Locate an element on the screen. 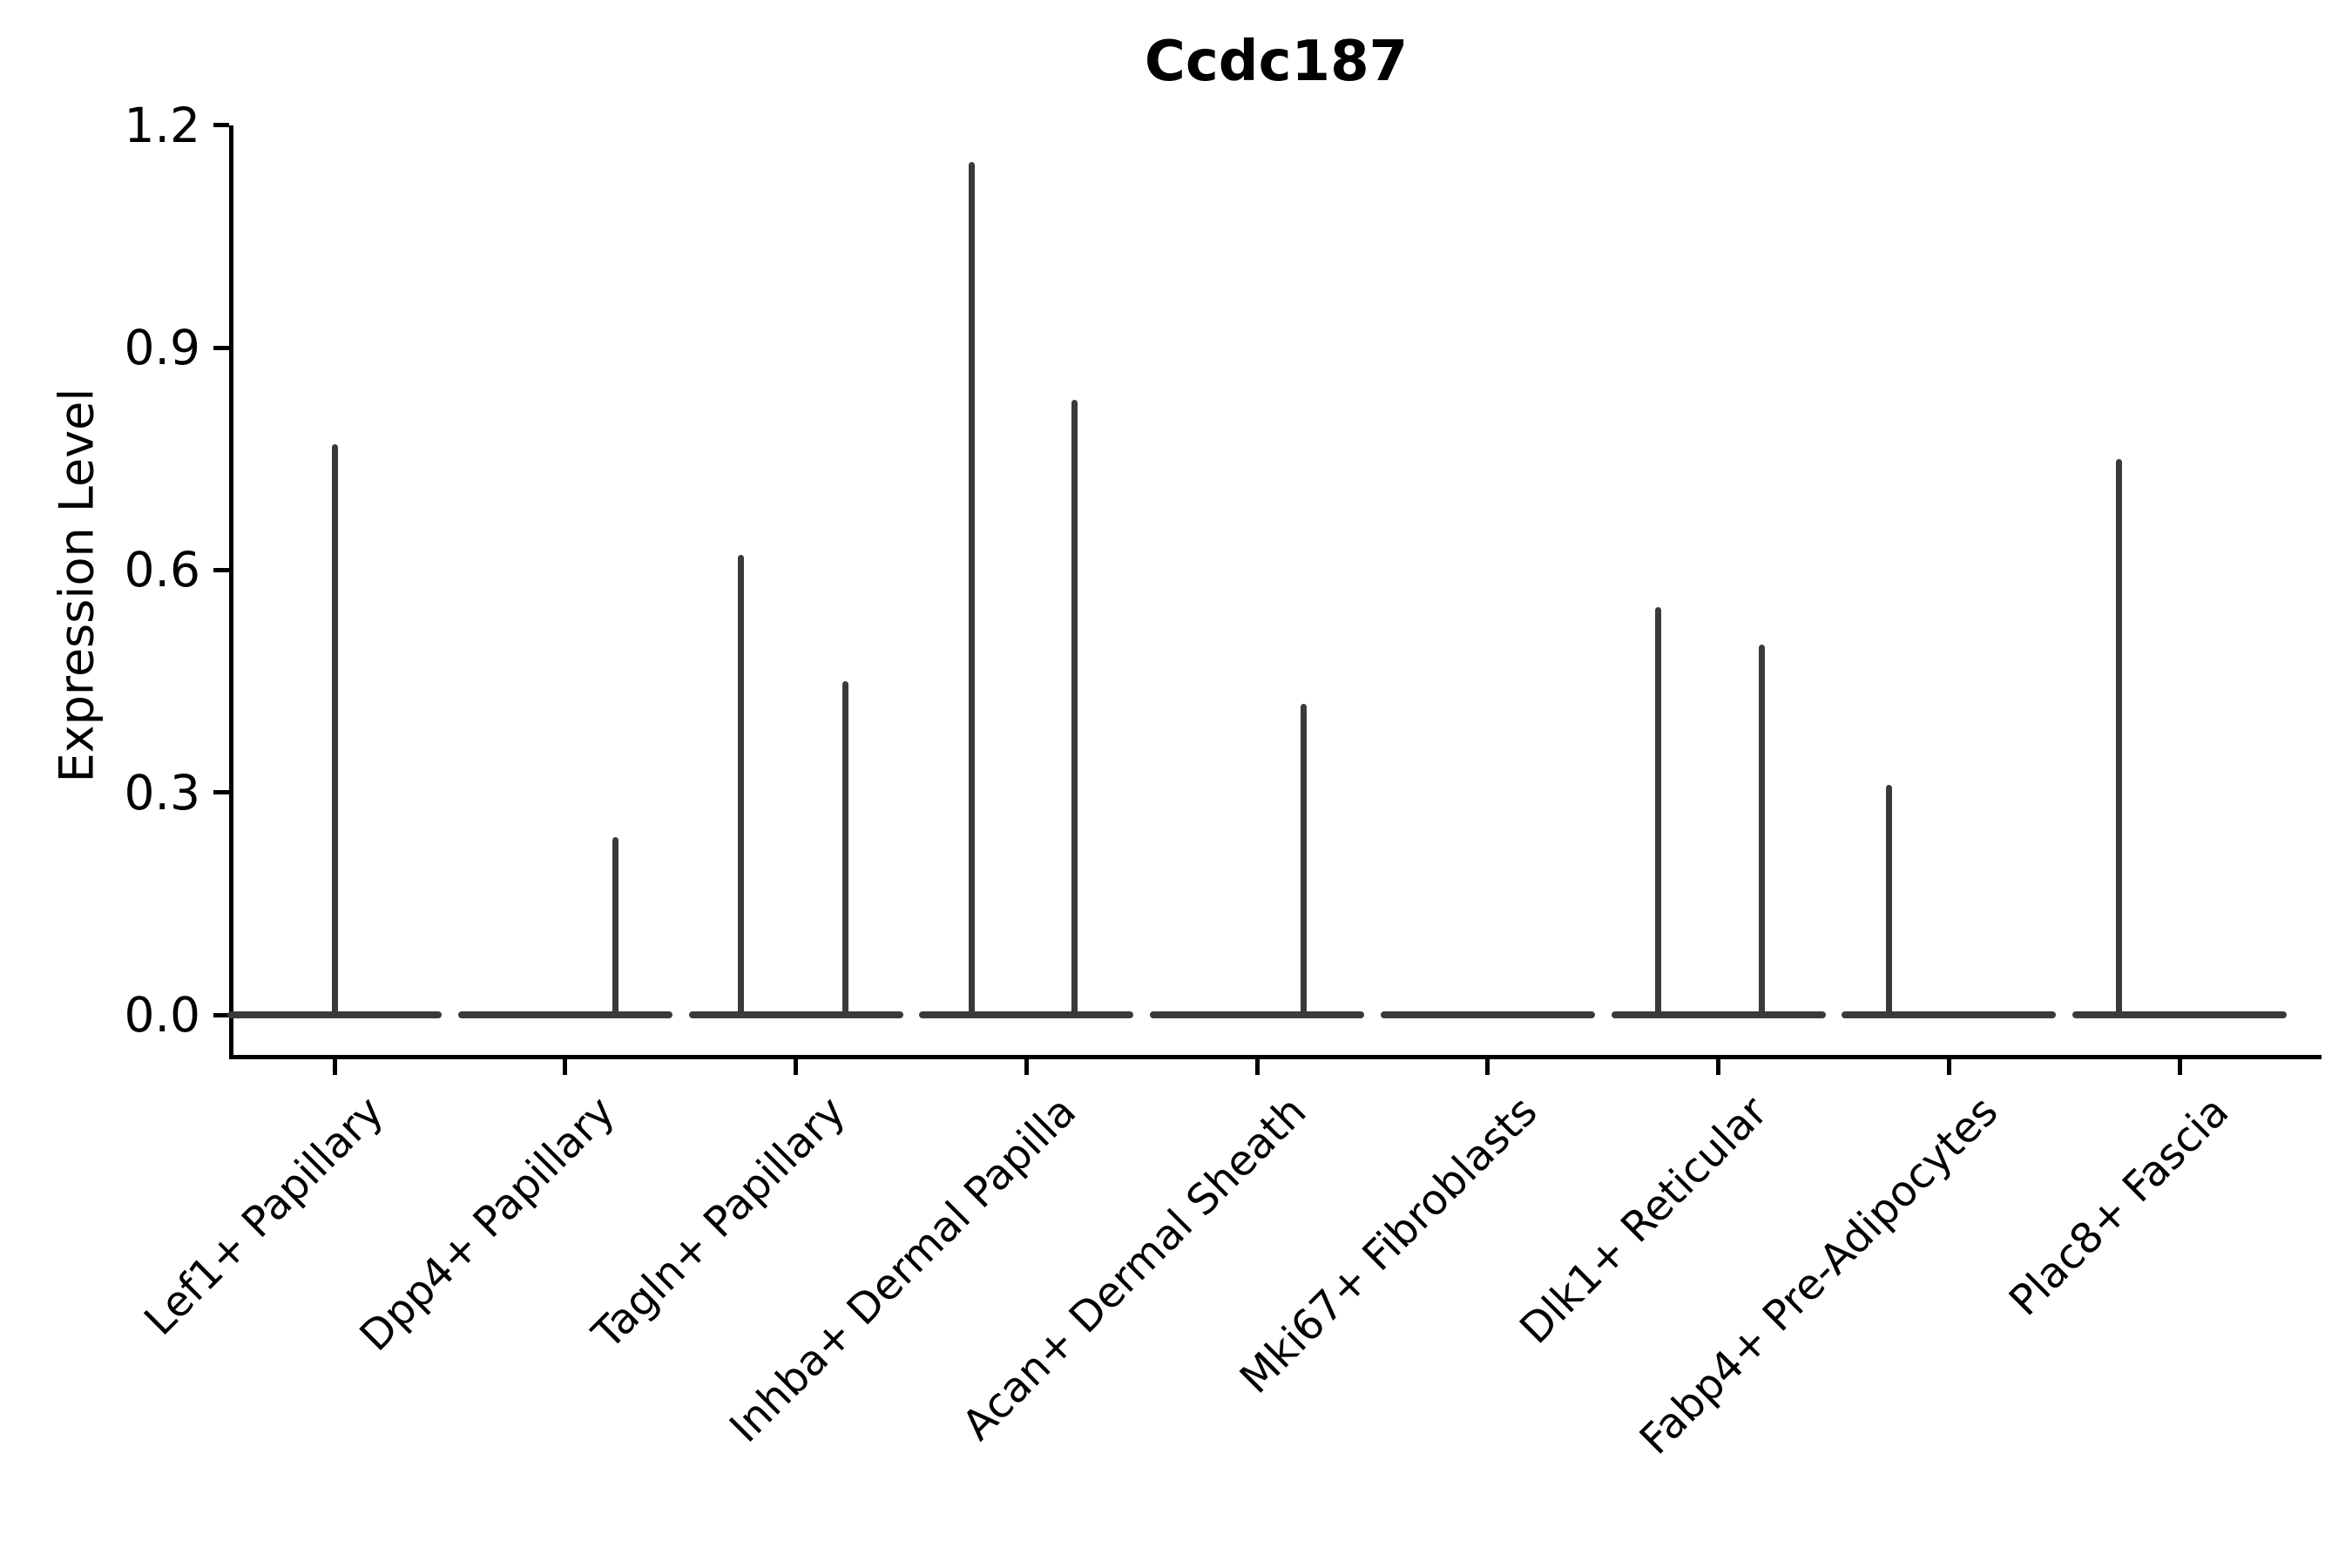 The width and height of the screenshot is (2352, 1568). x-tick-label: Plac8+ Fascia is located at coordinates (2119, 1206).